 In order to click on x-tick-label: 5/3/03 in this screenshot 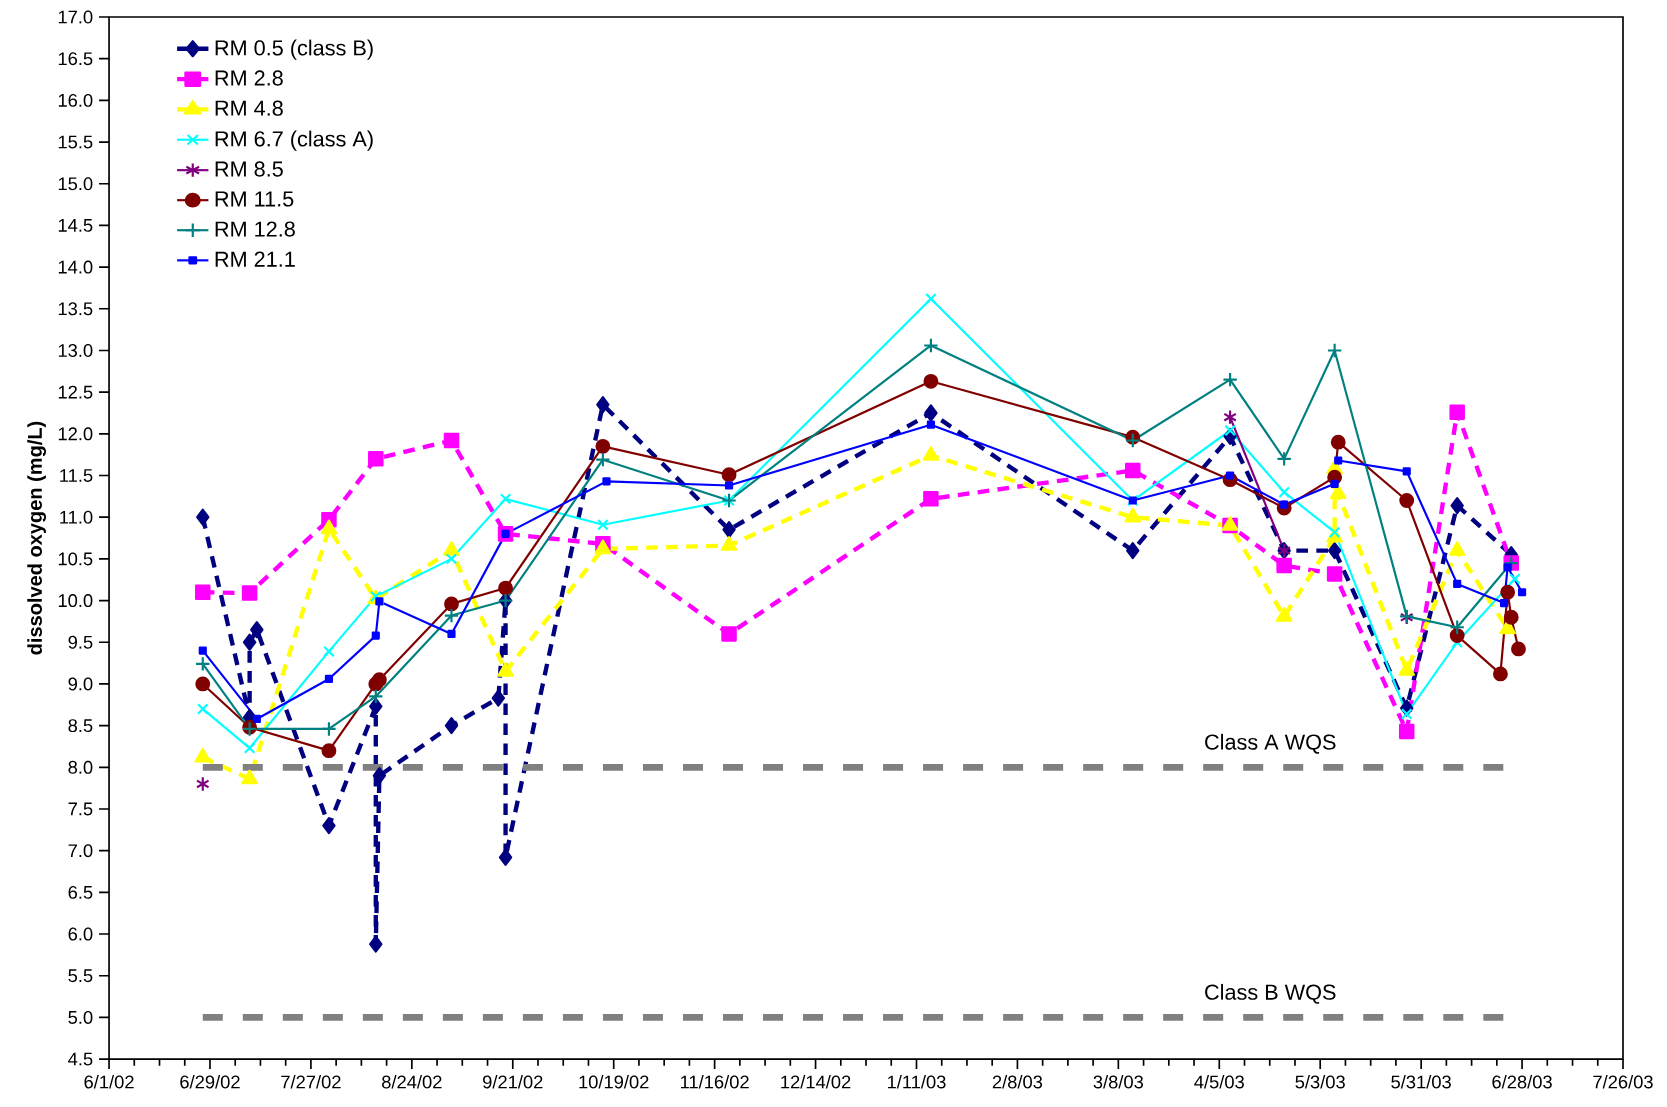, I will do `click(1320, 1081)`.